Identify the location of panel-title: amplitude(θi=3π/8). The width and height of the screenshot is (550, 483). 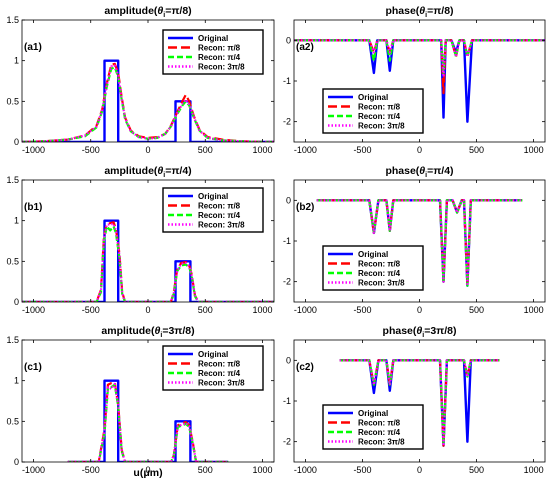
(147, 332).